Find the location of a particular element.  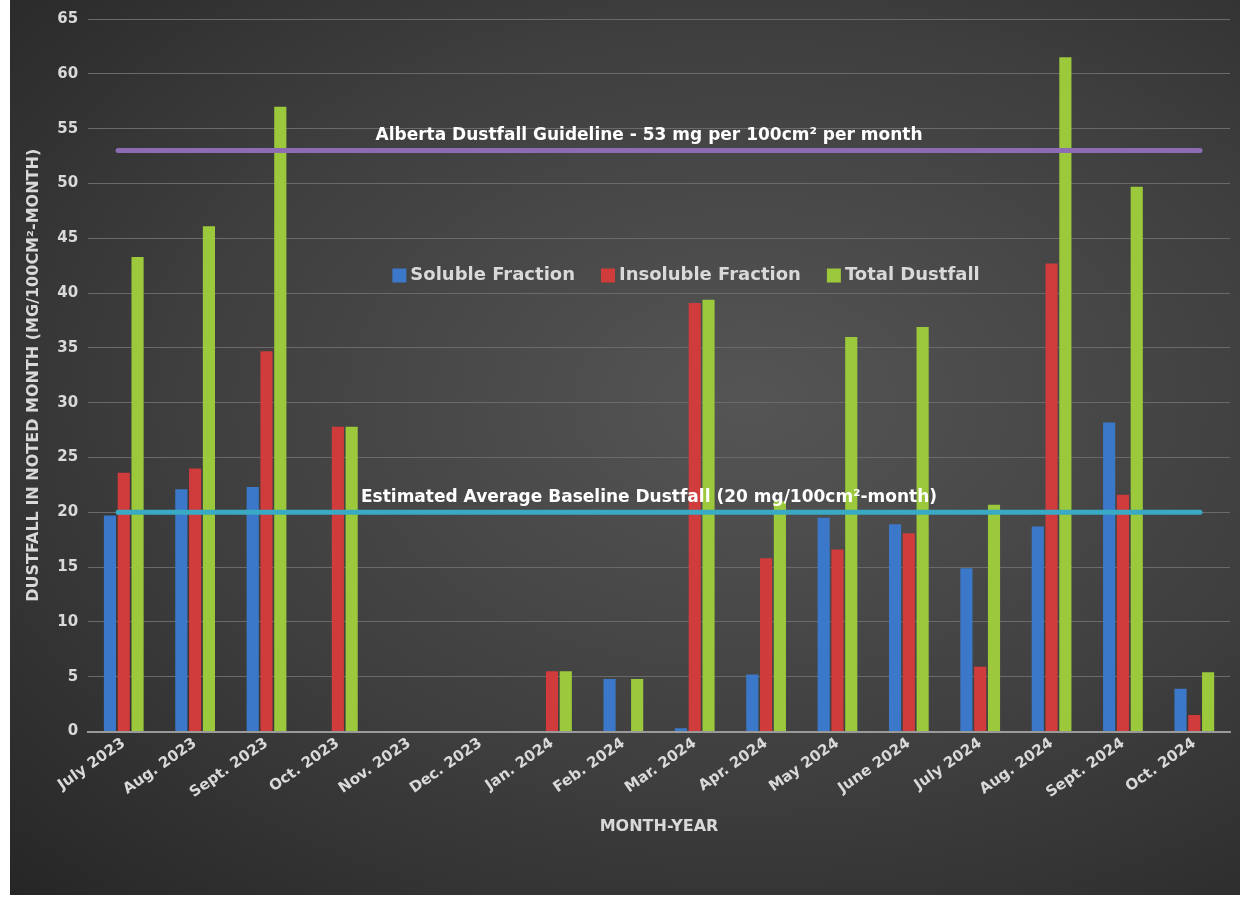

y-tick-label: 5 is located at coordinates (73, 675).